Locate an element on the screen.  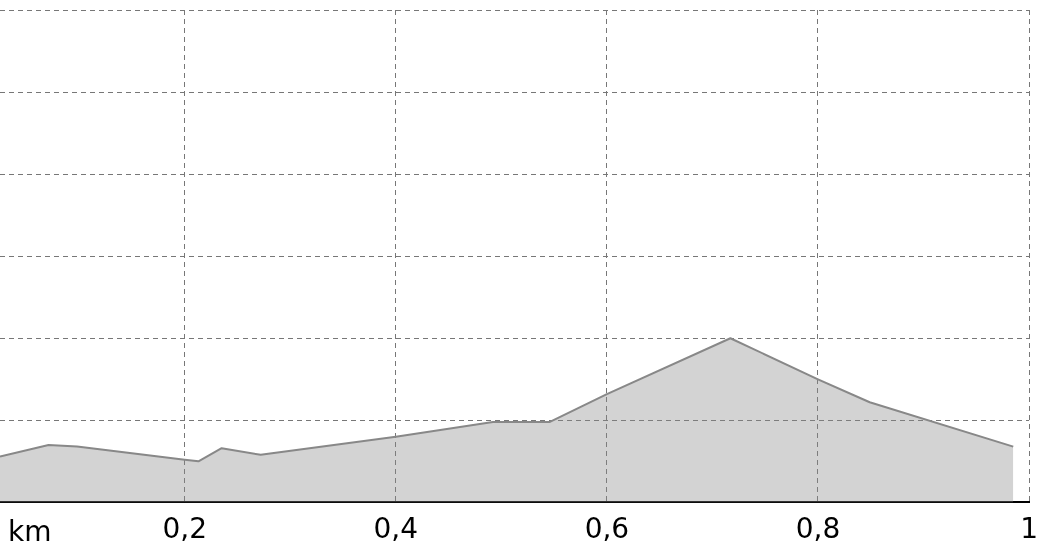
x-tick-label: 0,2 is located at coordinates (184, 529).